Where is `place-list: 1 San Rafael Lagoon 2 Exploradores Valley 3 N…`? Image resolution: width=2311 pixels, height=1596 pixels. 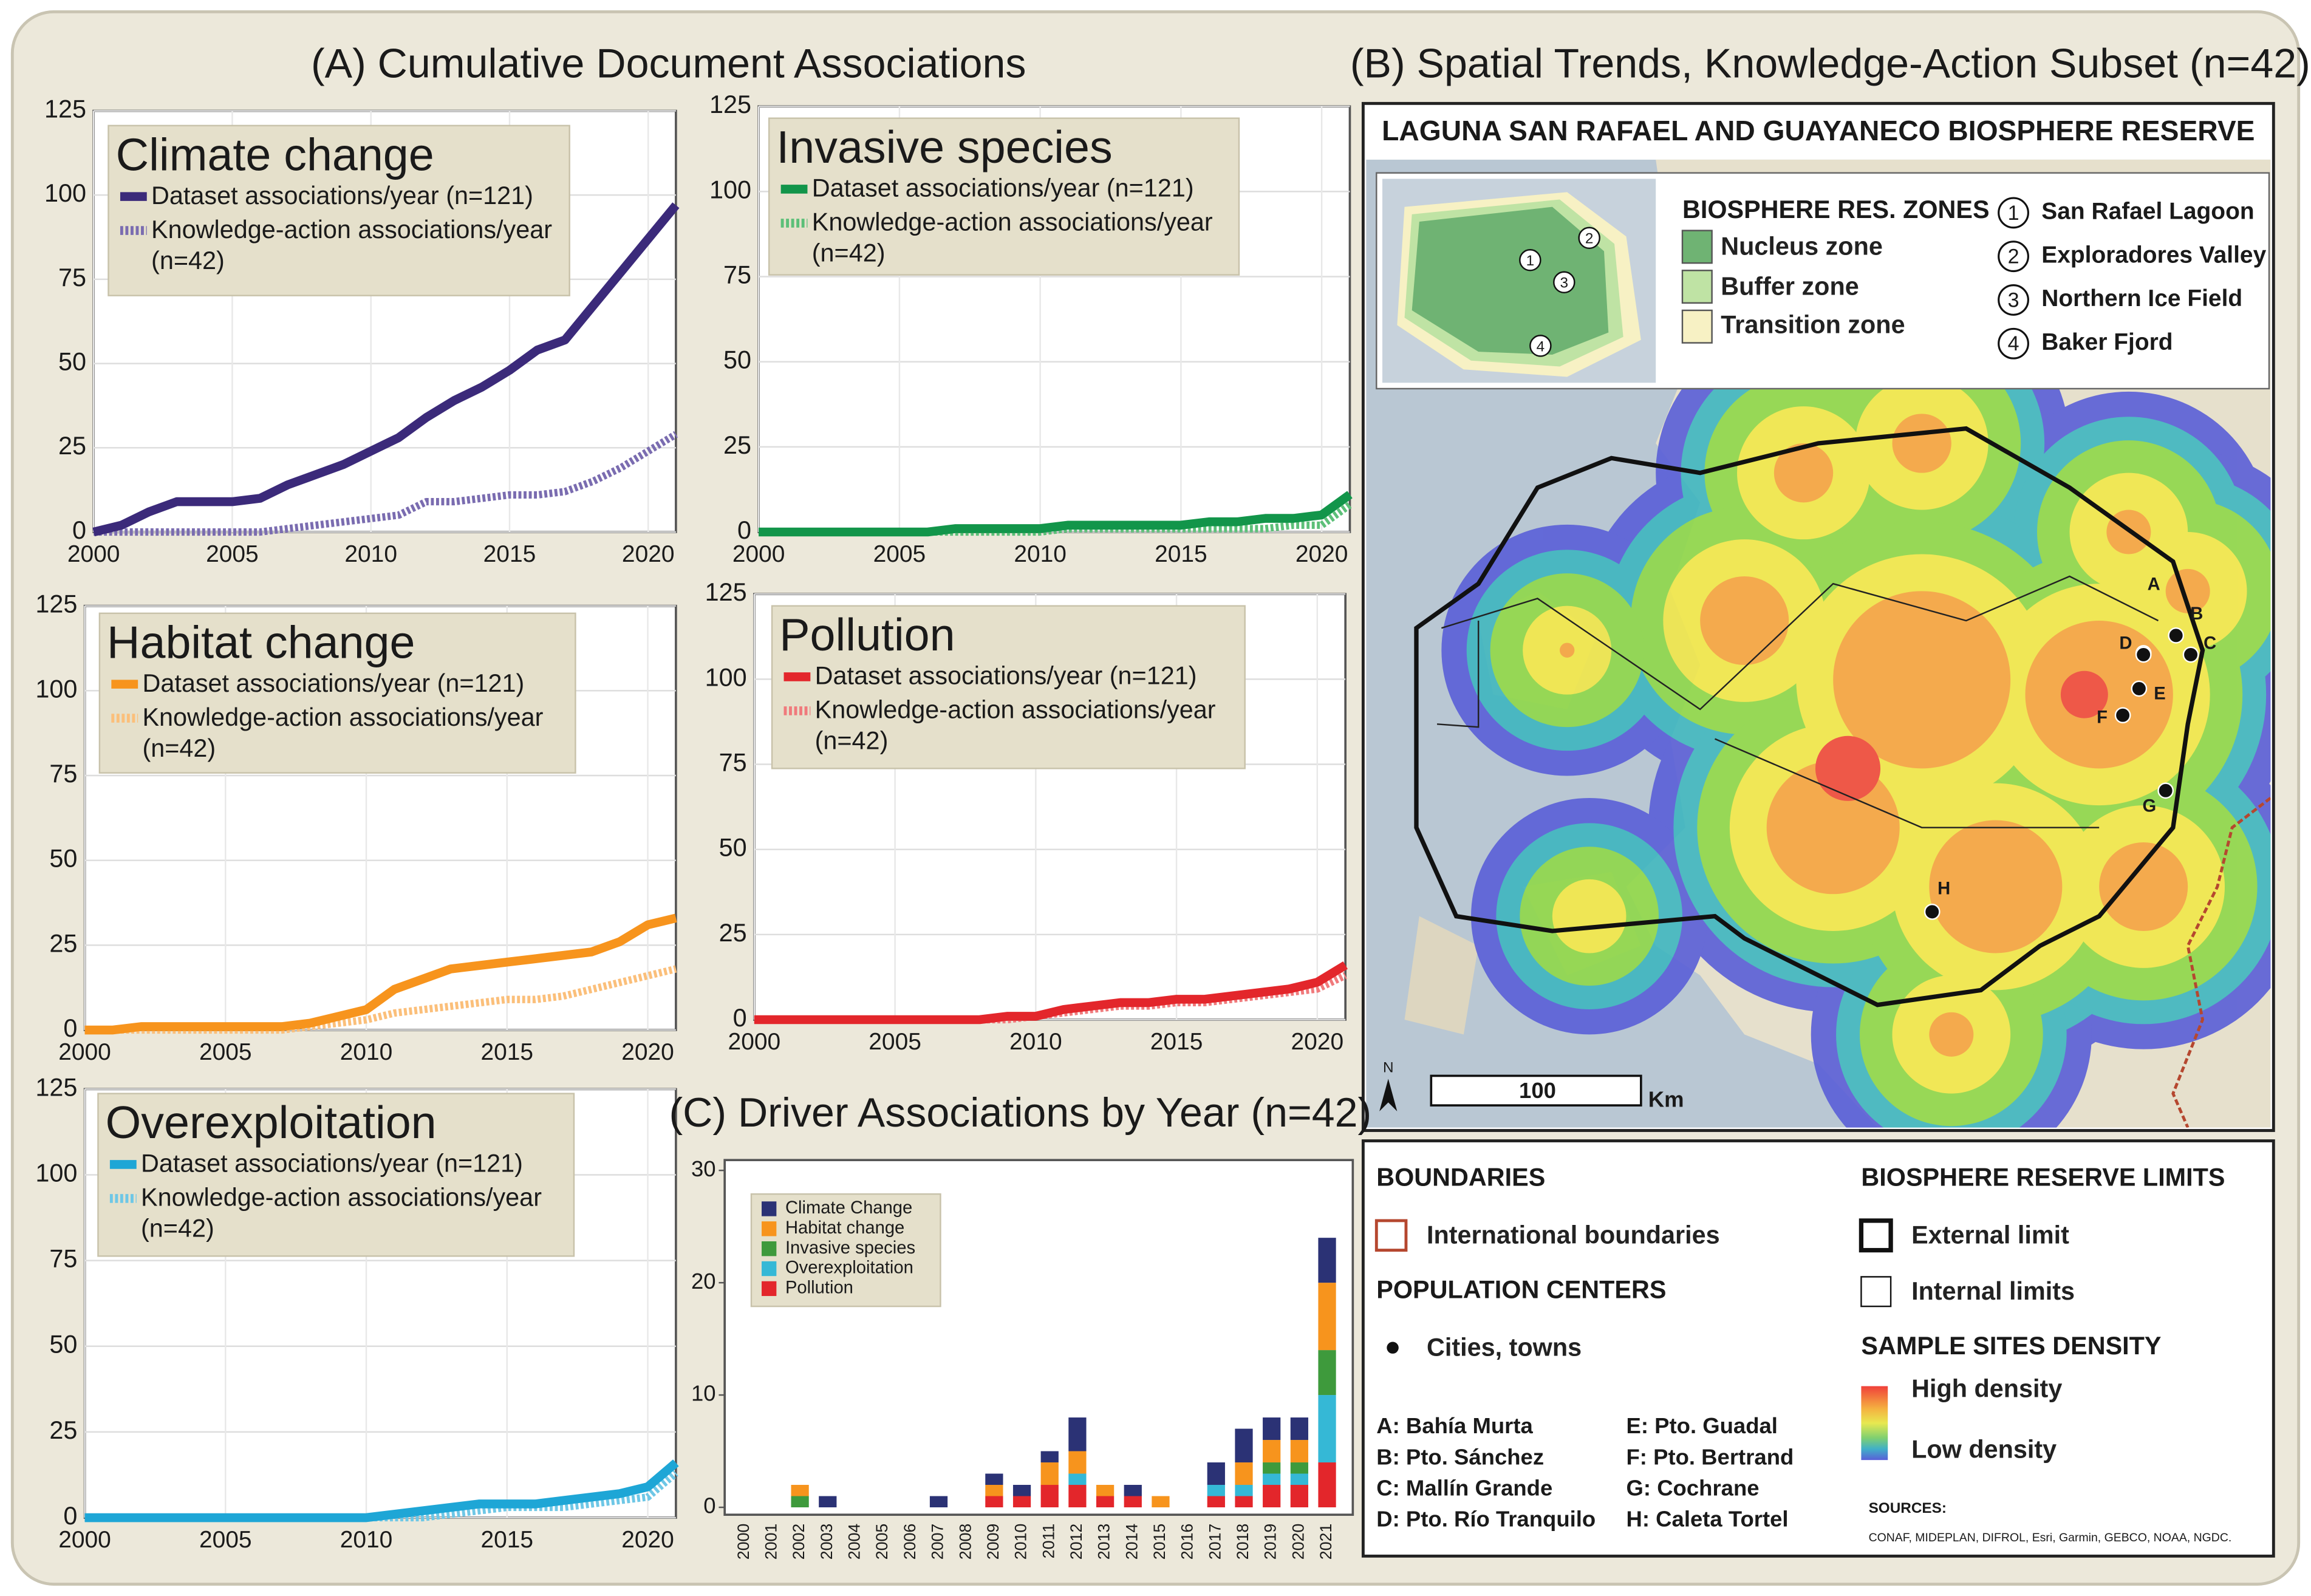
place-list: 1 San Rafael Lagoon 2 Exploradores Valley 3 N… is located at coordinates (2132, 279).